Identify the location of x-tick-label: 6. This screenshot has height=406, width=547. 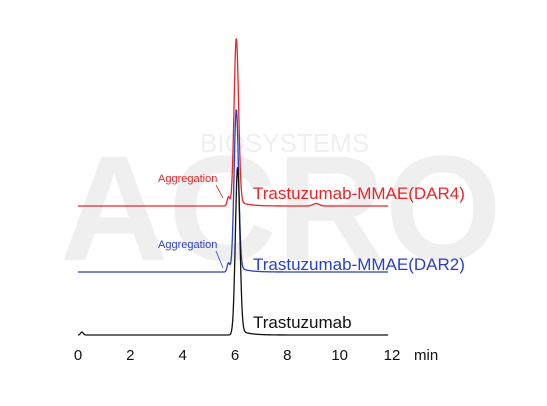
(235, 355).